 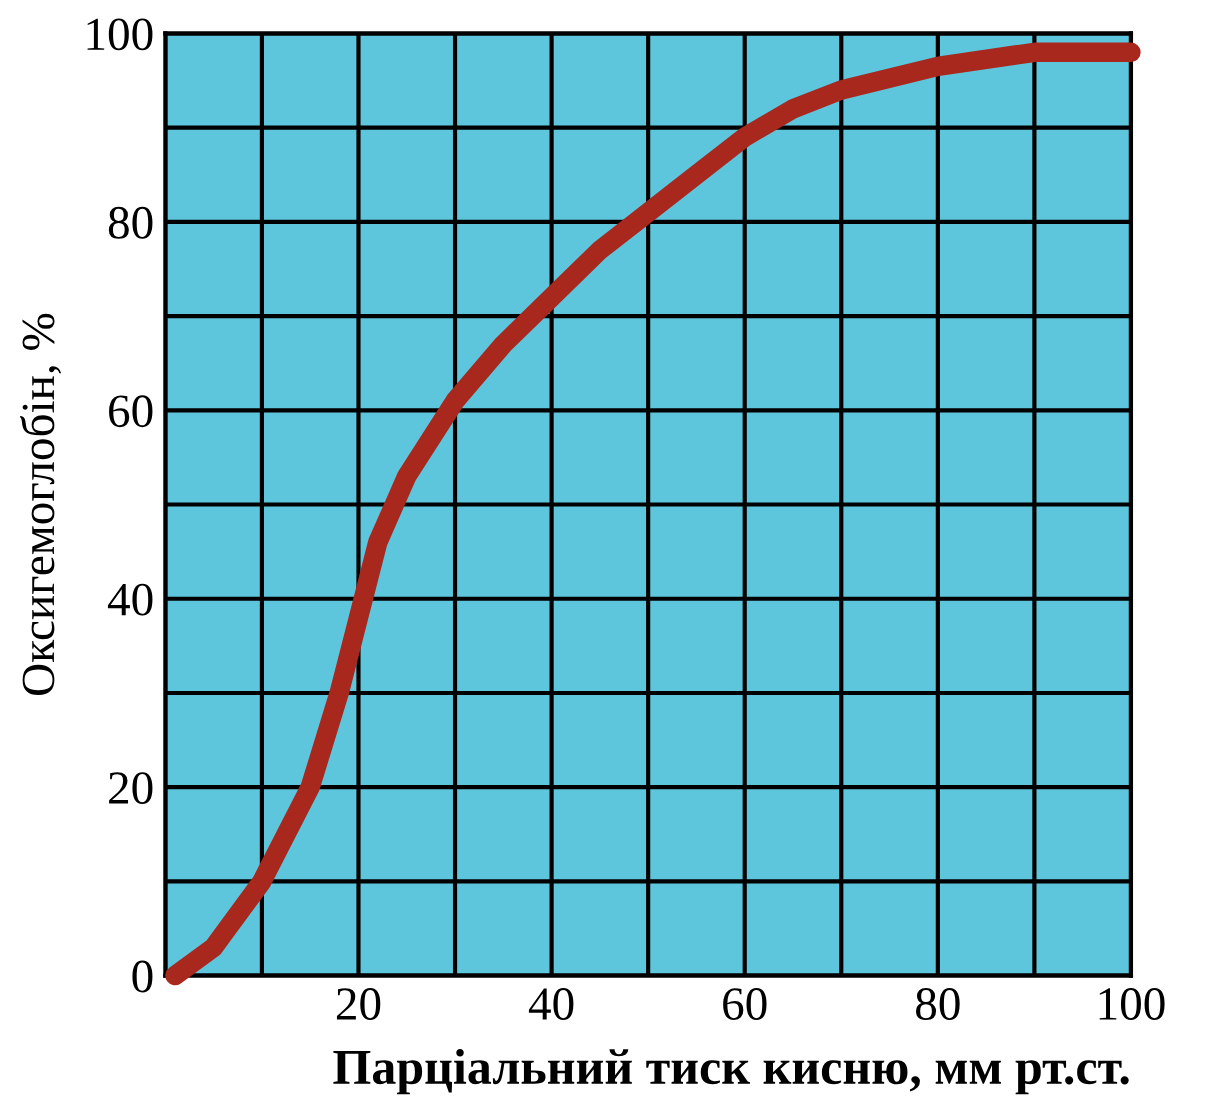 I want to click on y-tick-label: 20, so click(x=131, y=788).